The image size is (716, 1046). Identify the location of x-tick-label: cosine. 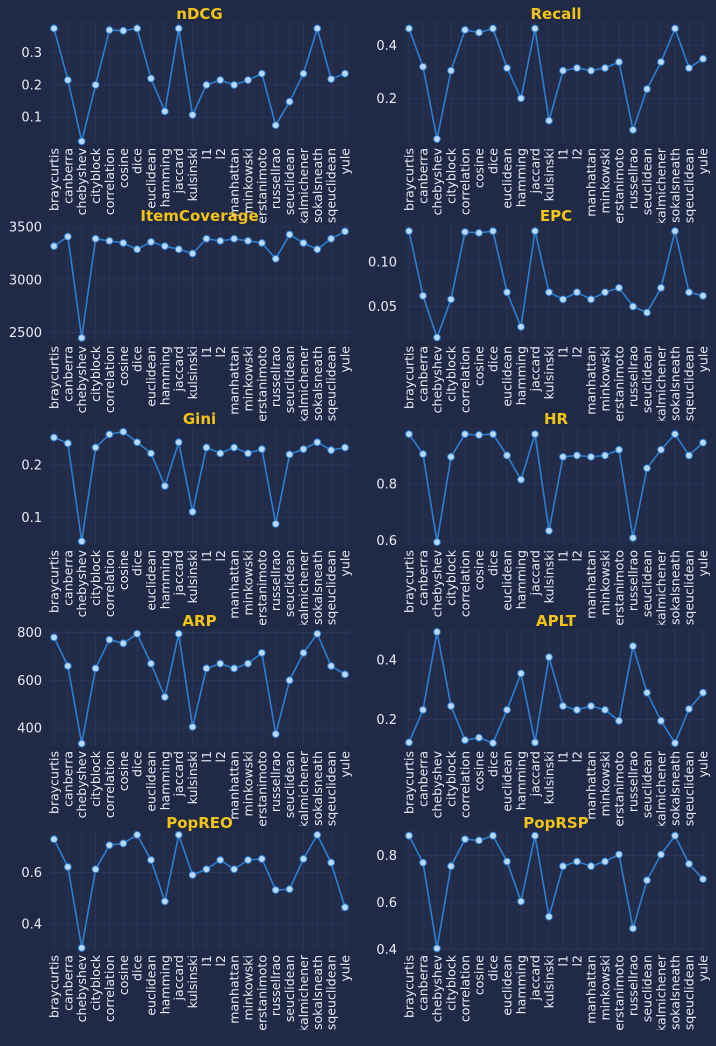
(479, 771).